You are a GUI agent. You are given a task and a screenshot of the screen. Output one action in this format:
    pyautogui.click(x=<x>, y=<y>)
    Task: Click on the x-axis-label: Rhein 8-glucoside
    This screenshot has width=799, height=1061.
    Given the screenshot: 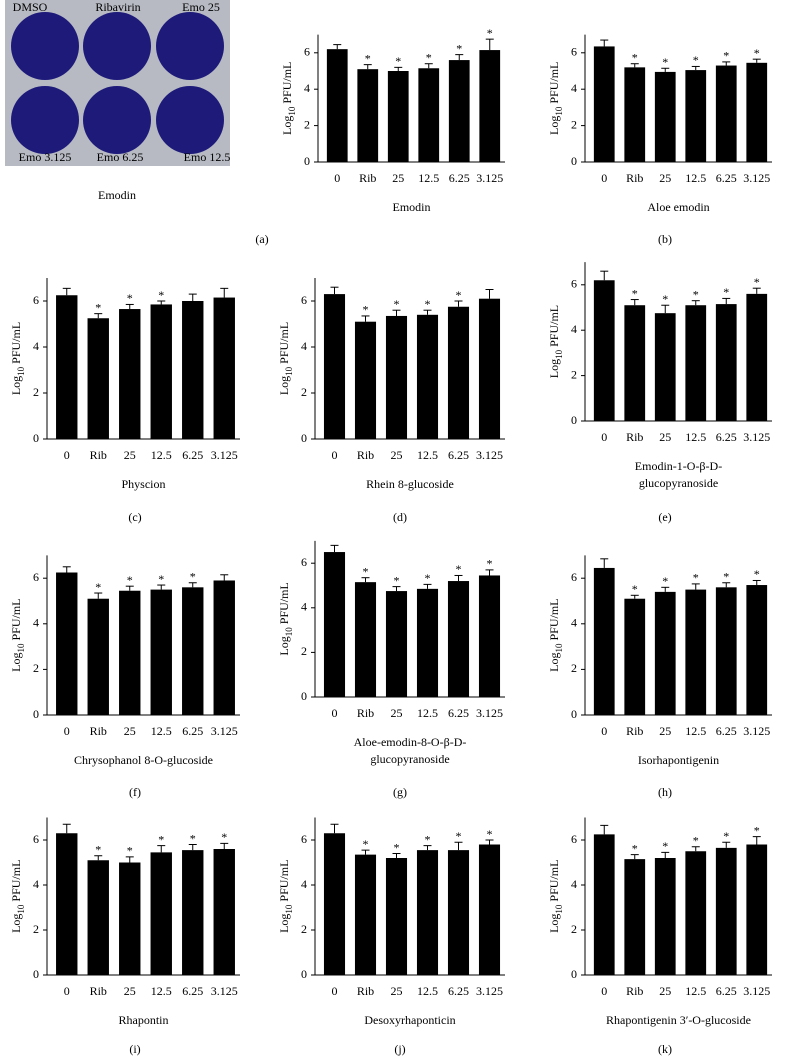 What is the action you would take?
    pyautogui.click(x=410, y=484)
    